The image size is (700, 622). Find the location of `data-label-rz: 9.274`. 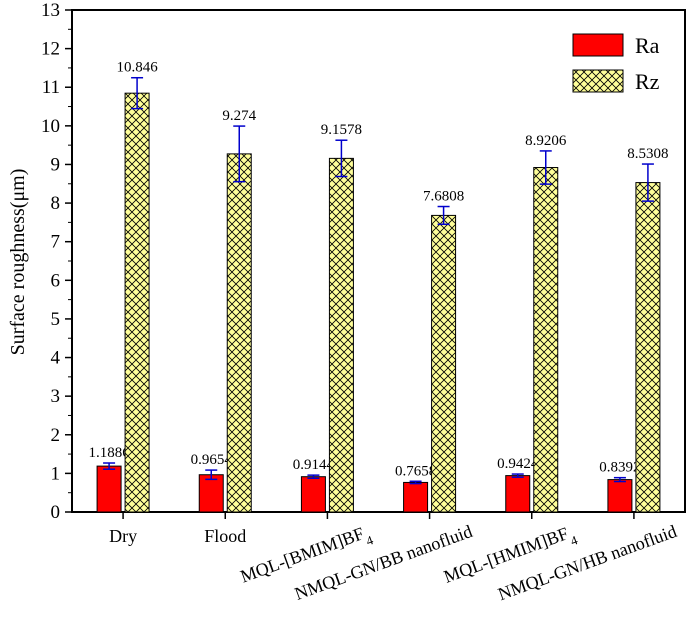

data-label-rz: 9.274 is located at coordinates (239, 116).